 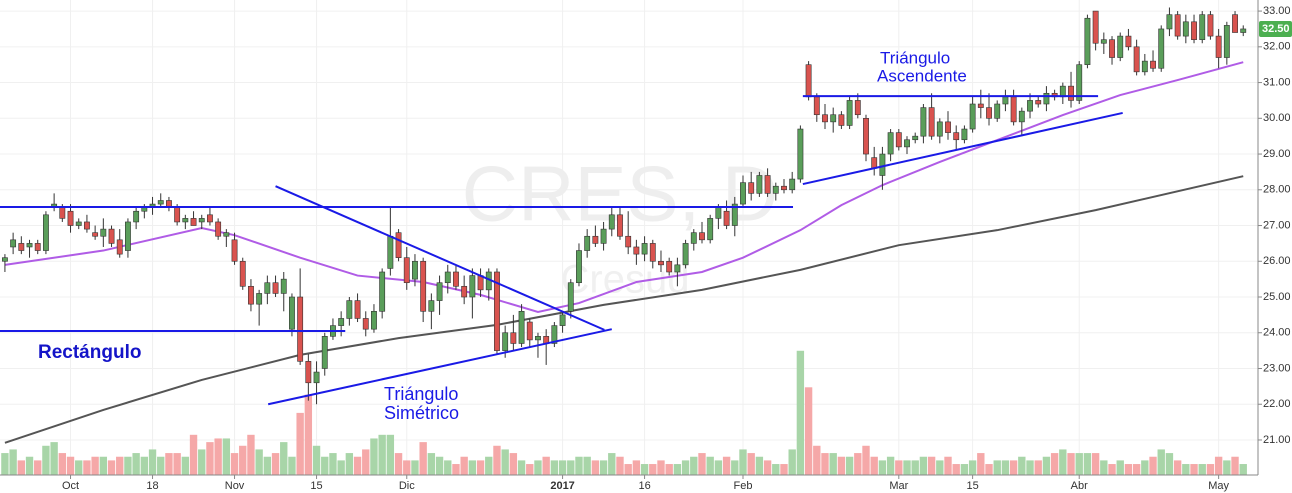 What do you see at coordinates (235, 486) in the screenshot?
I see `x-tick-label: Nov` at bounding box center [235, 486].